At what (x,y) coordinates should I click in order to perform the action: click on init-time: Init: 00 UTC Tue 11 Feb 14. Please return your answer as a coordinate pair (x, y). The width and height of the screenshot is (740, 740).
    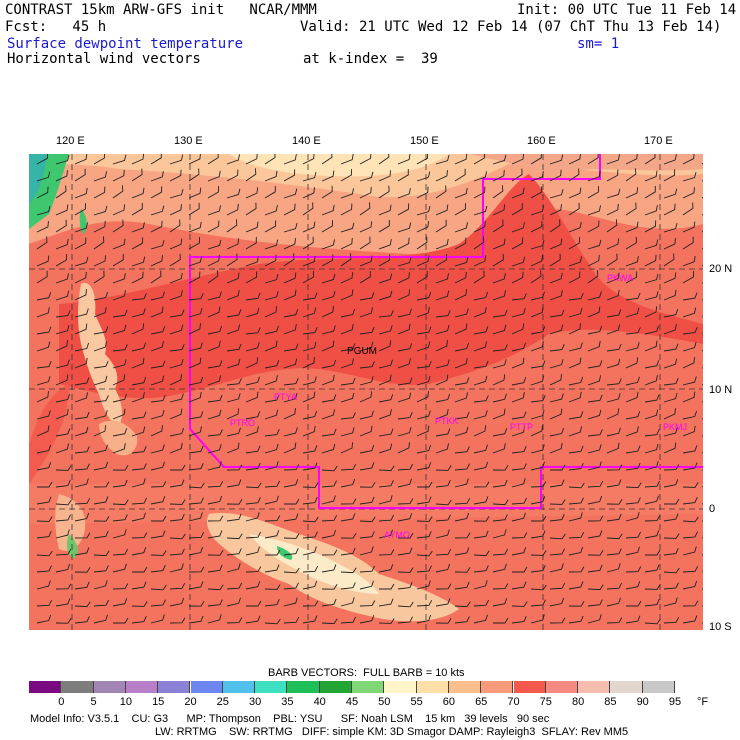
    Looking at the image, I should click on (627, 10).